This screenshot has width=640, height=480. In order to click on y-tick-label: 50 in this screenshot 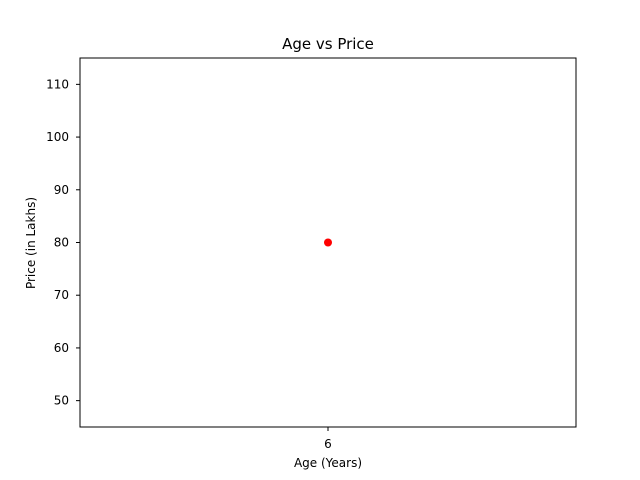, I will do `click(61, 401)`.